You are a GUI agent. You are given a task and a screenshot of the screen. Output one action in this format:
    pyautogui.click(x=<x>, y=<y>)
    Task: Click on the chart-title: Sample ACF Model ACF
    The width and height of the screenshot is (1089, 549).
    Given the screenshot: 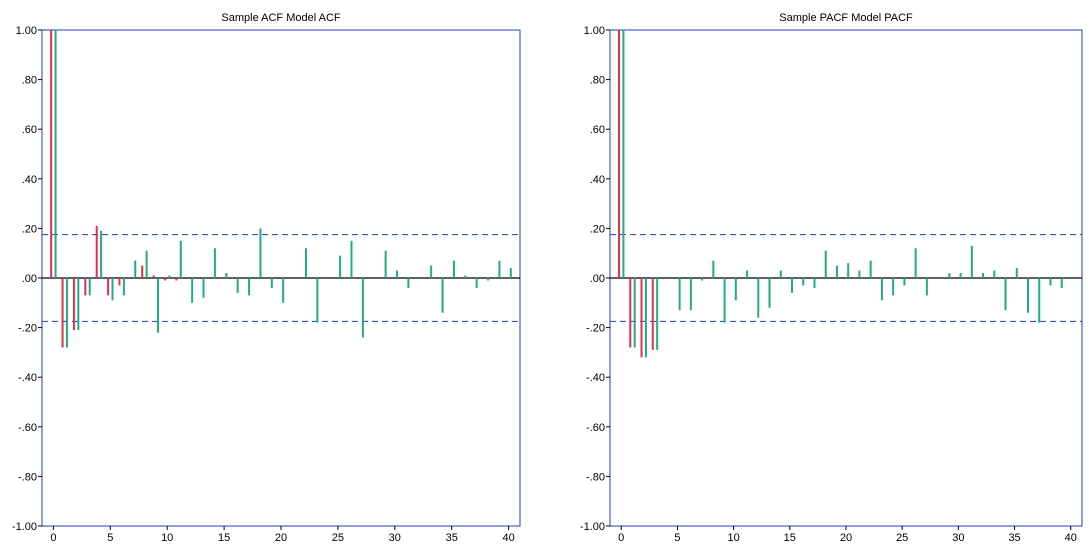 What is the action you would take?
    pyautogui.click(x=280, y=18)
    